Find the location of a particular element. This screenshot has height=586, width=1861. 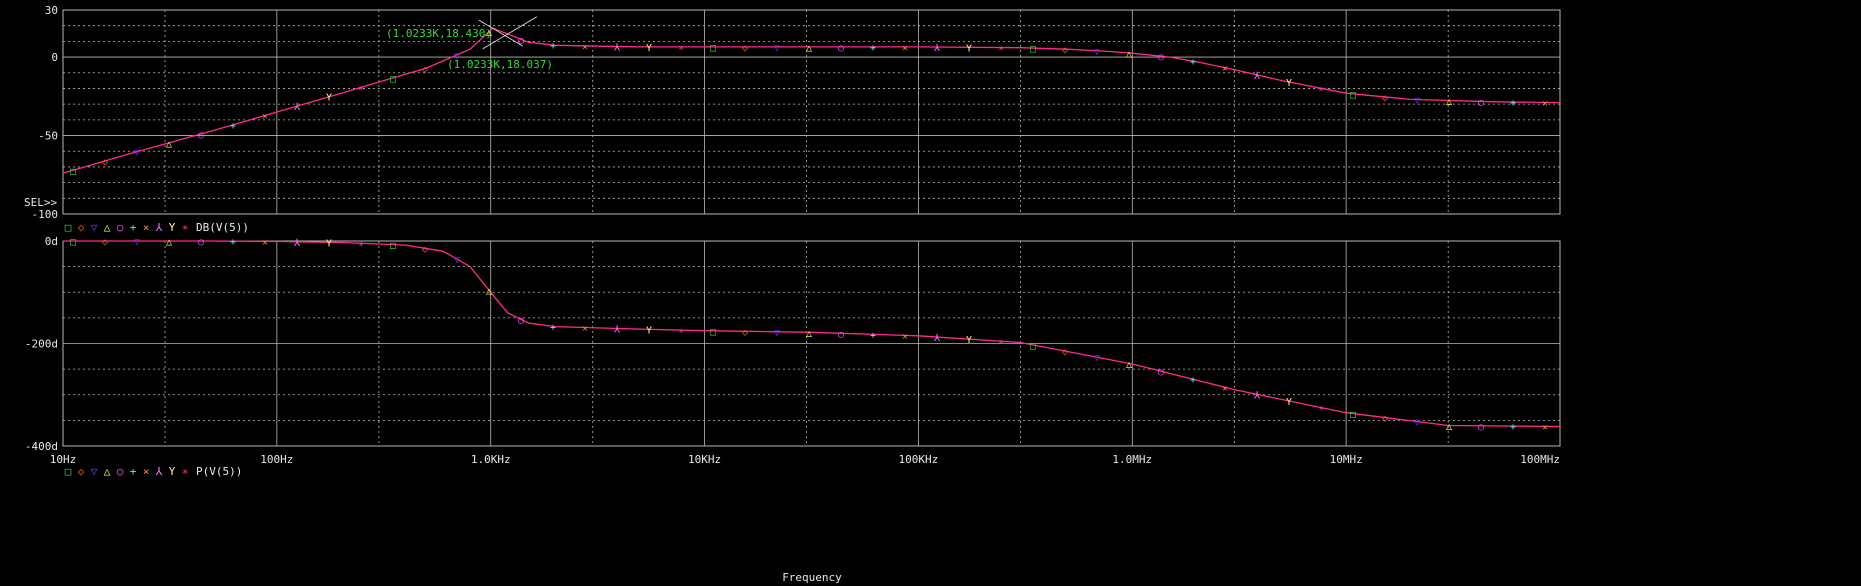

legend-marker-icon: ▽ is located at coordinates (94, 227).